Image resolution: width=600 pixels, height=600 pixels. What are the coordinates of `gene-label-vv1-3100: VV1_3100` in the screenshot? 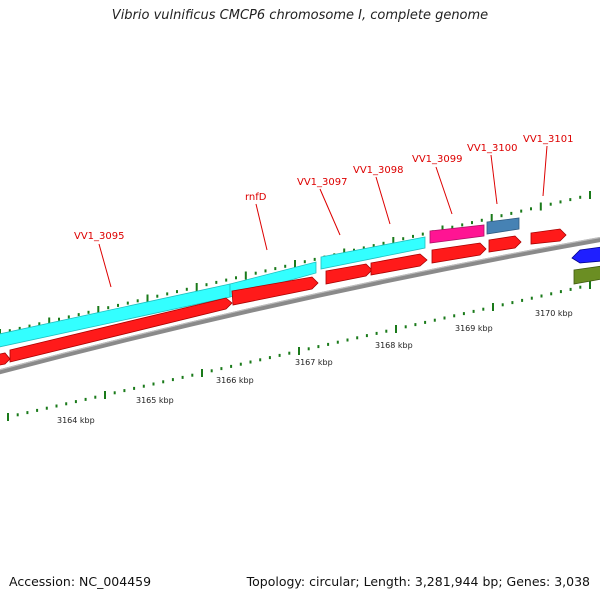 It's located at (492, 148).